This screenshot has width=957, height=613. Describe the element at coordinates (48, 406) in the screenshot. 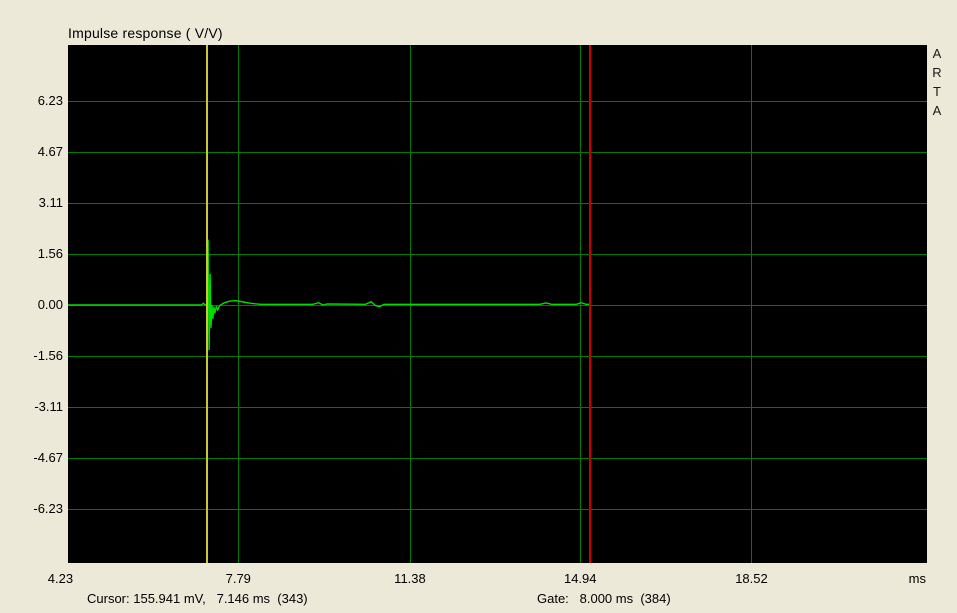

I see `y-tick-label: -3.11` at that location.